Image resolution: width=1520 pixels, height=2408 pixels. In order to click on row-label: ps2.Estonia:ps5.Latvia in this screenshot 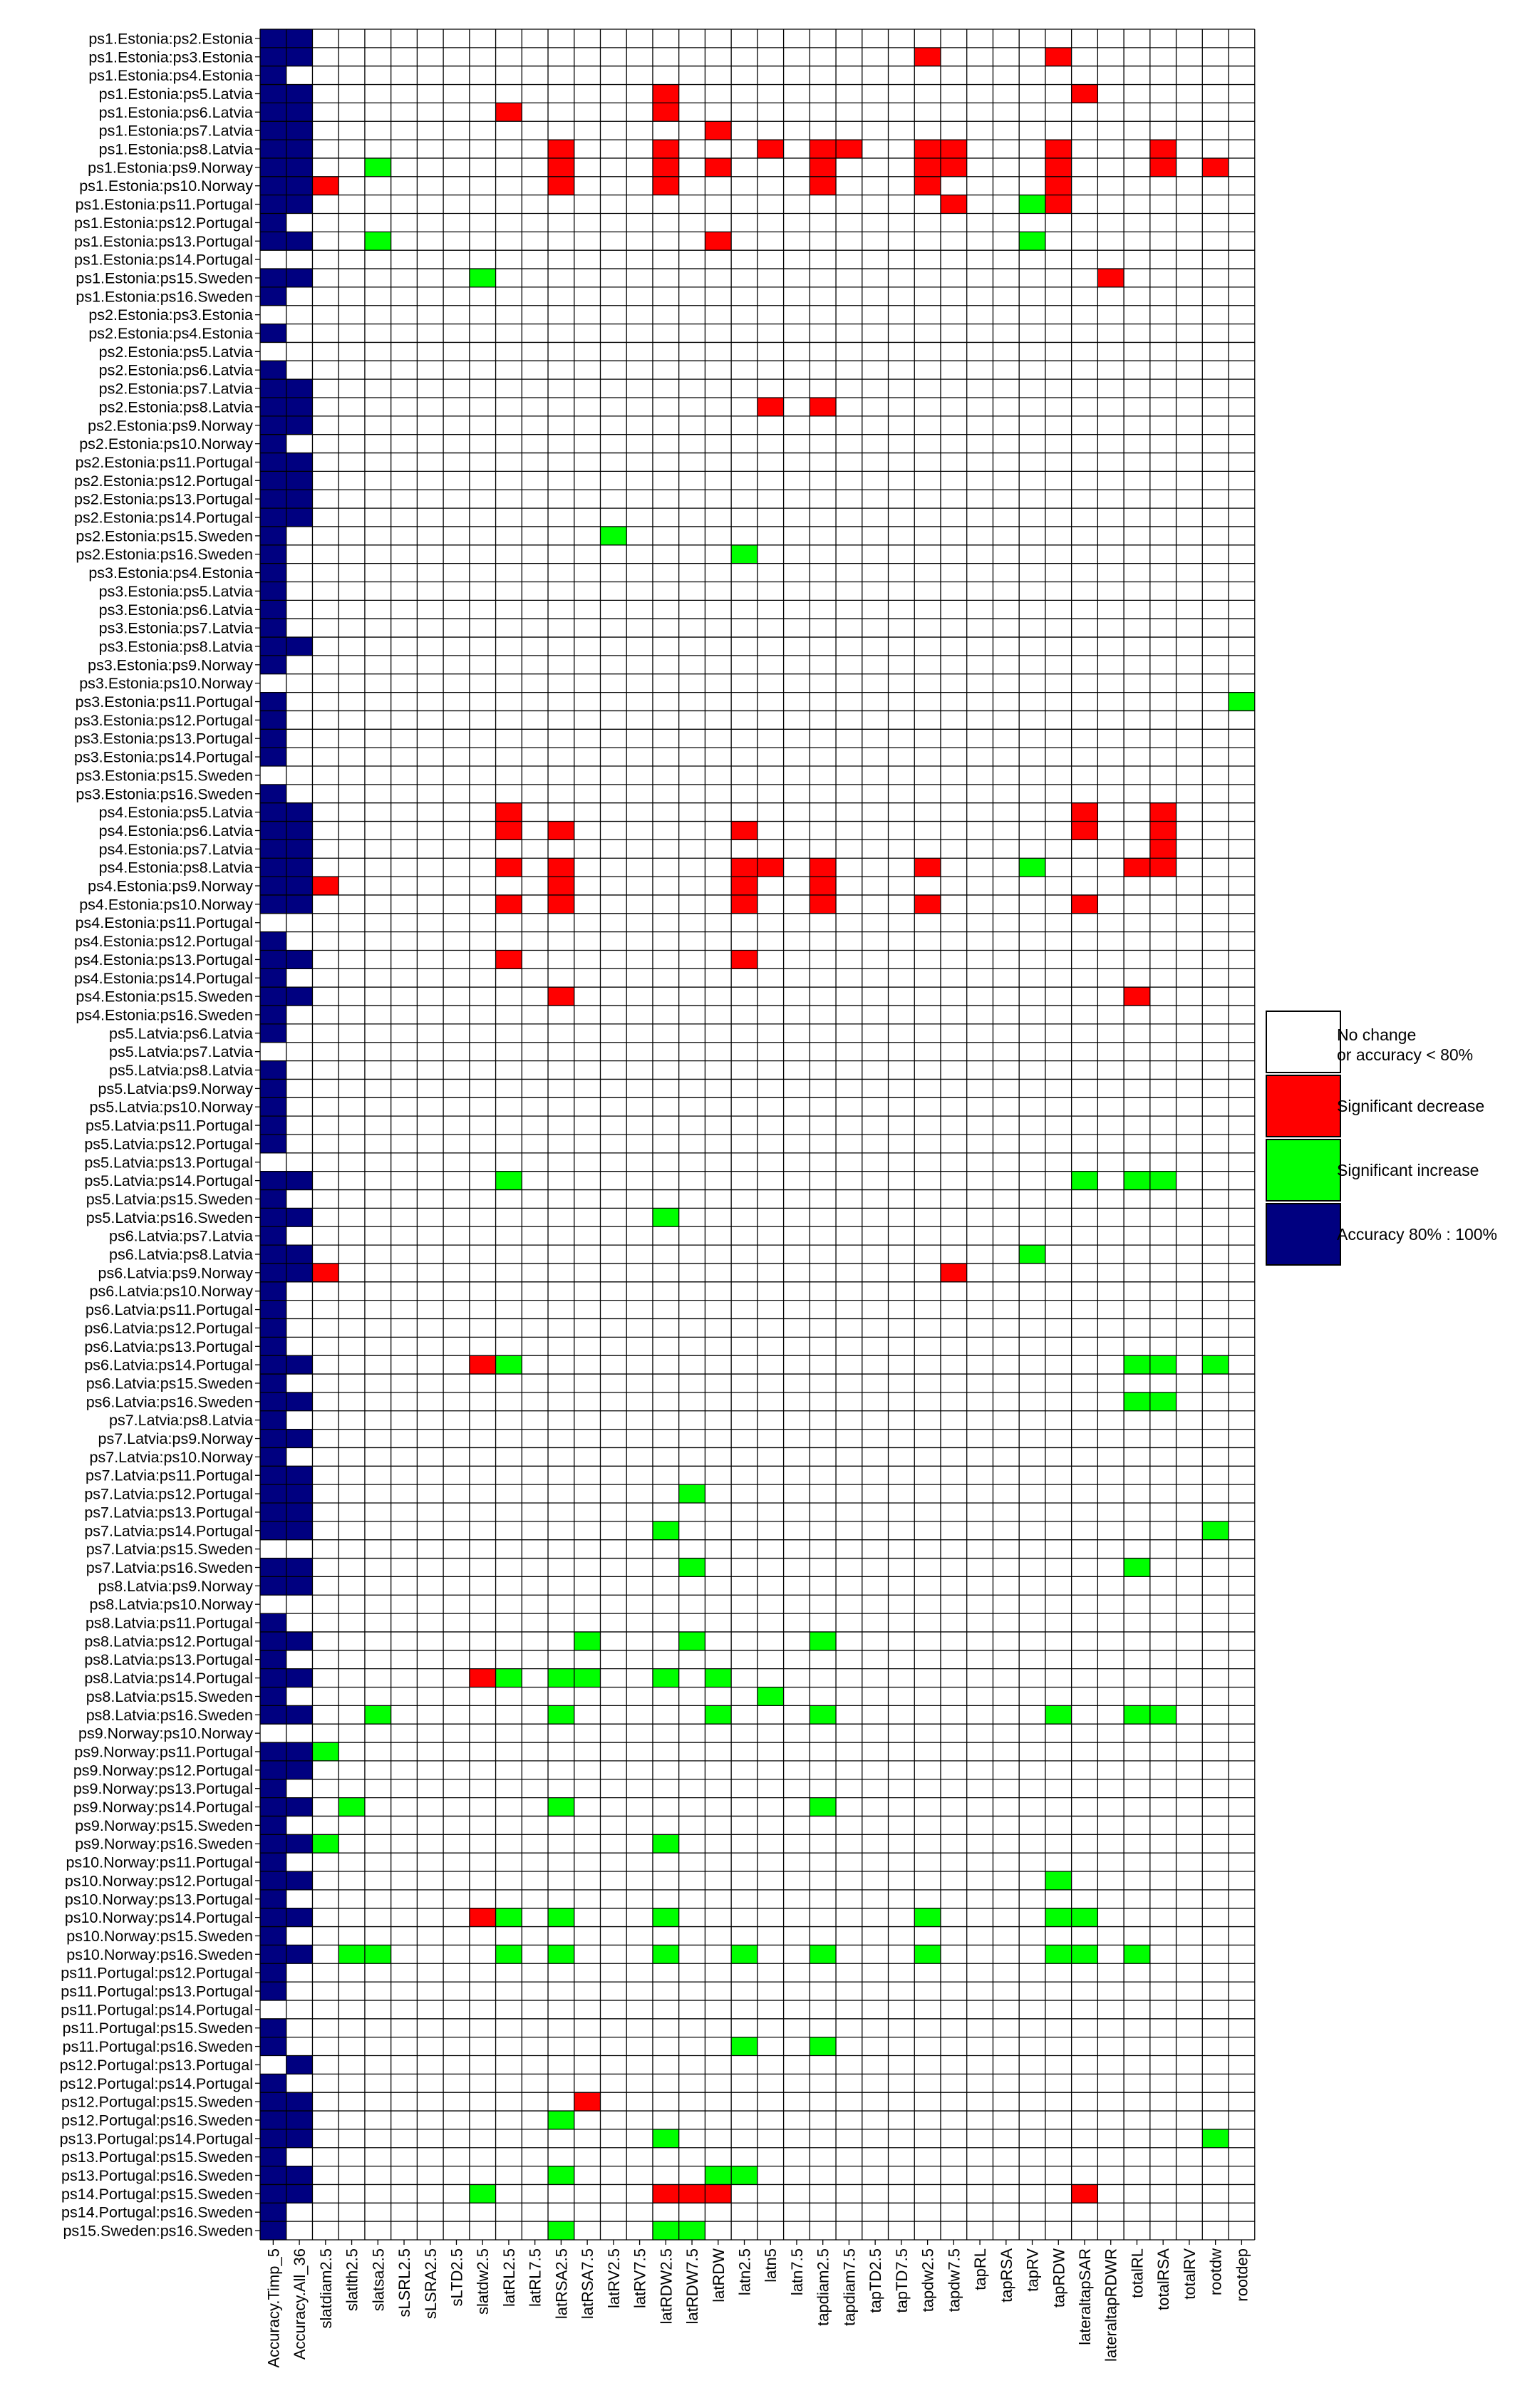, I will do `click(176, 352)`.